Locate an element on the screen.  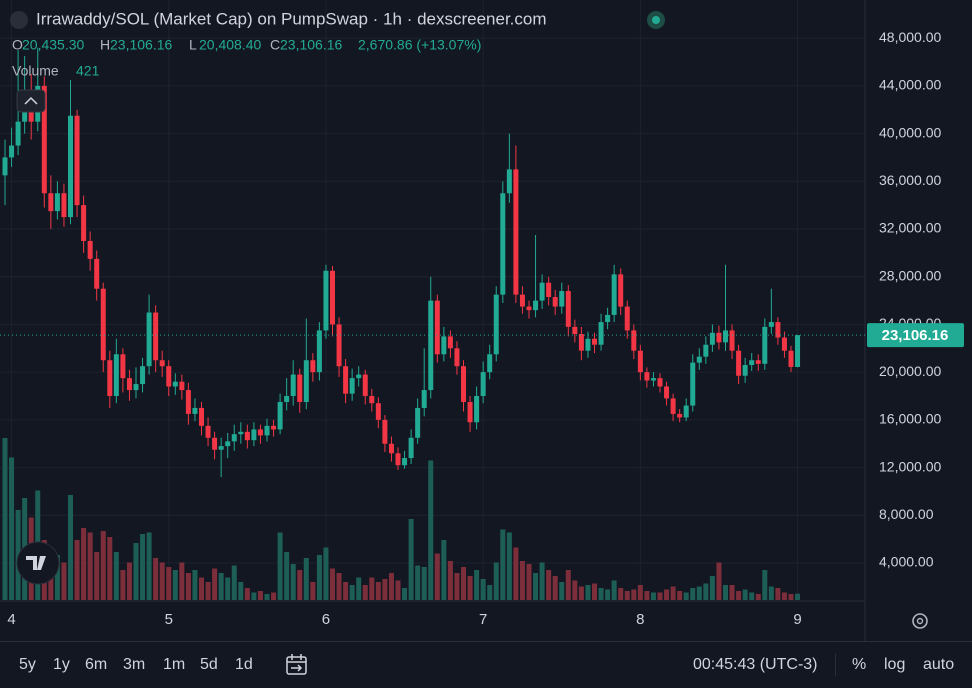
date-range-icon is located at coordinates (297, 665).